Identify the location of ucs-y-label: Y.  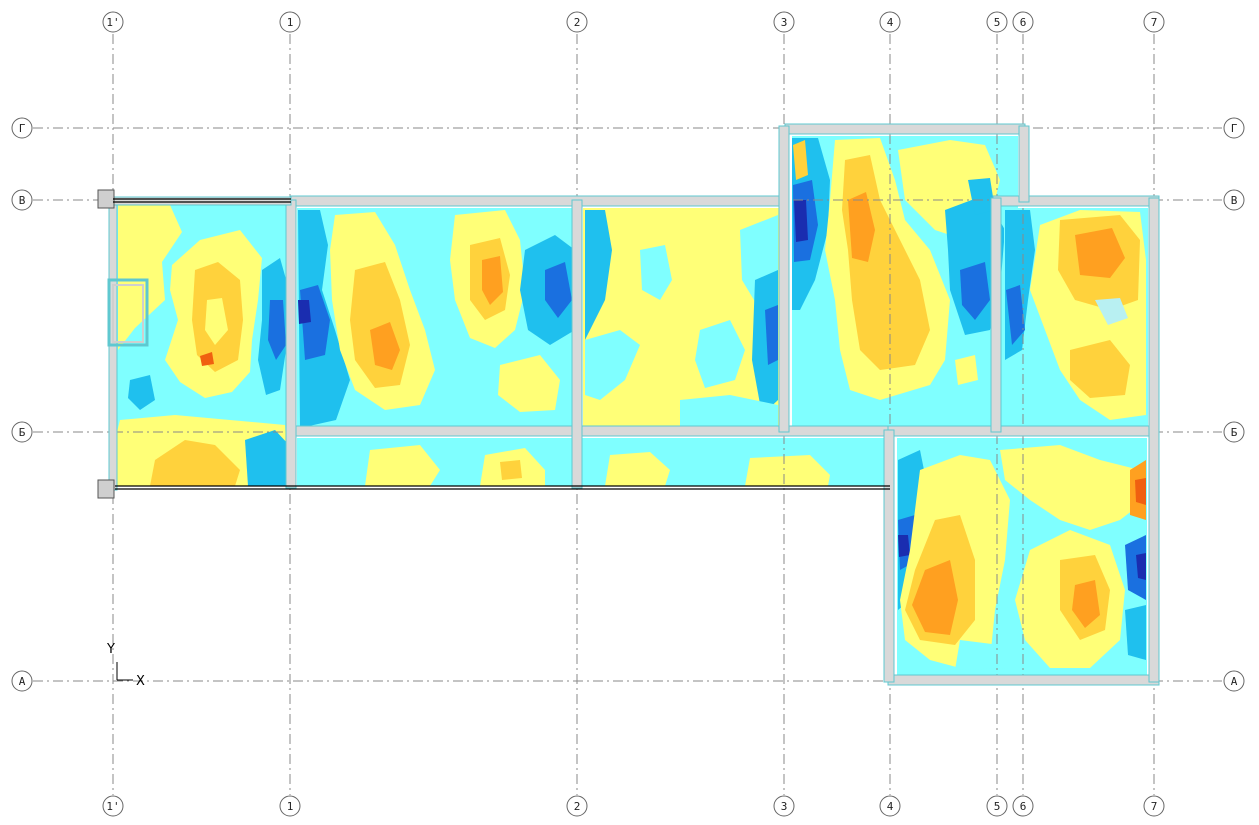
(110, 649).